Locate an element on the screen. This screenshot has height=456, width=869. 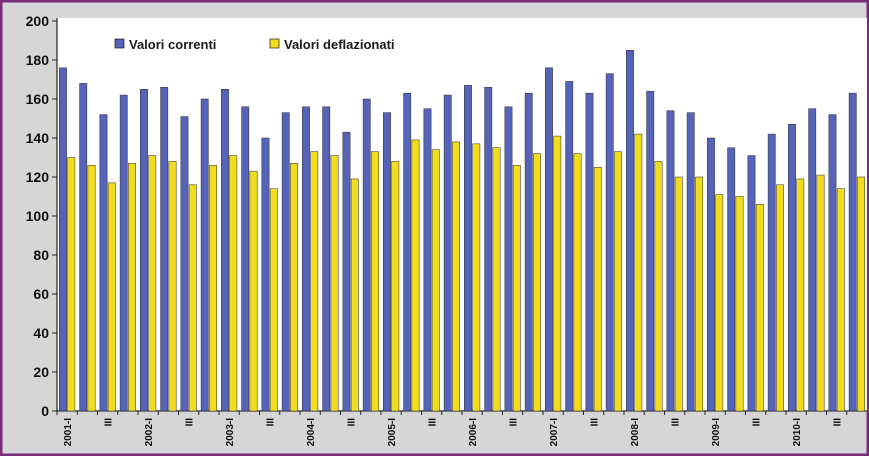
x-tick-label: 2008-I is located at coordinates (635, 432).